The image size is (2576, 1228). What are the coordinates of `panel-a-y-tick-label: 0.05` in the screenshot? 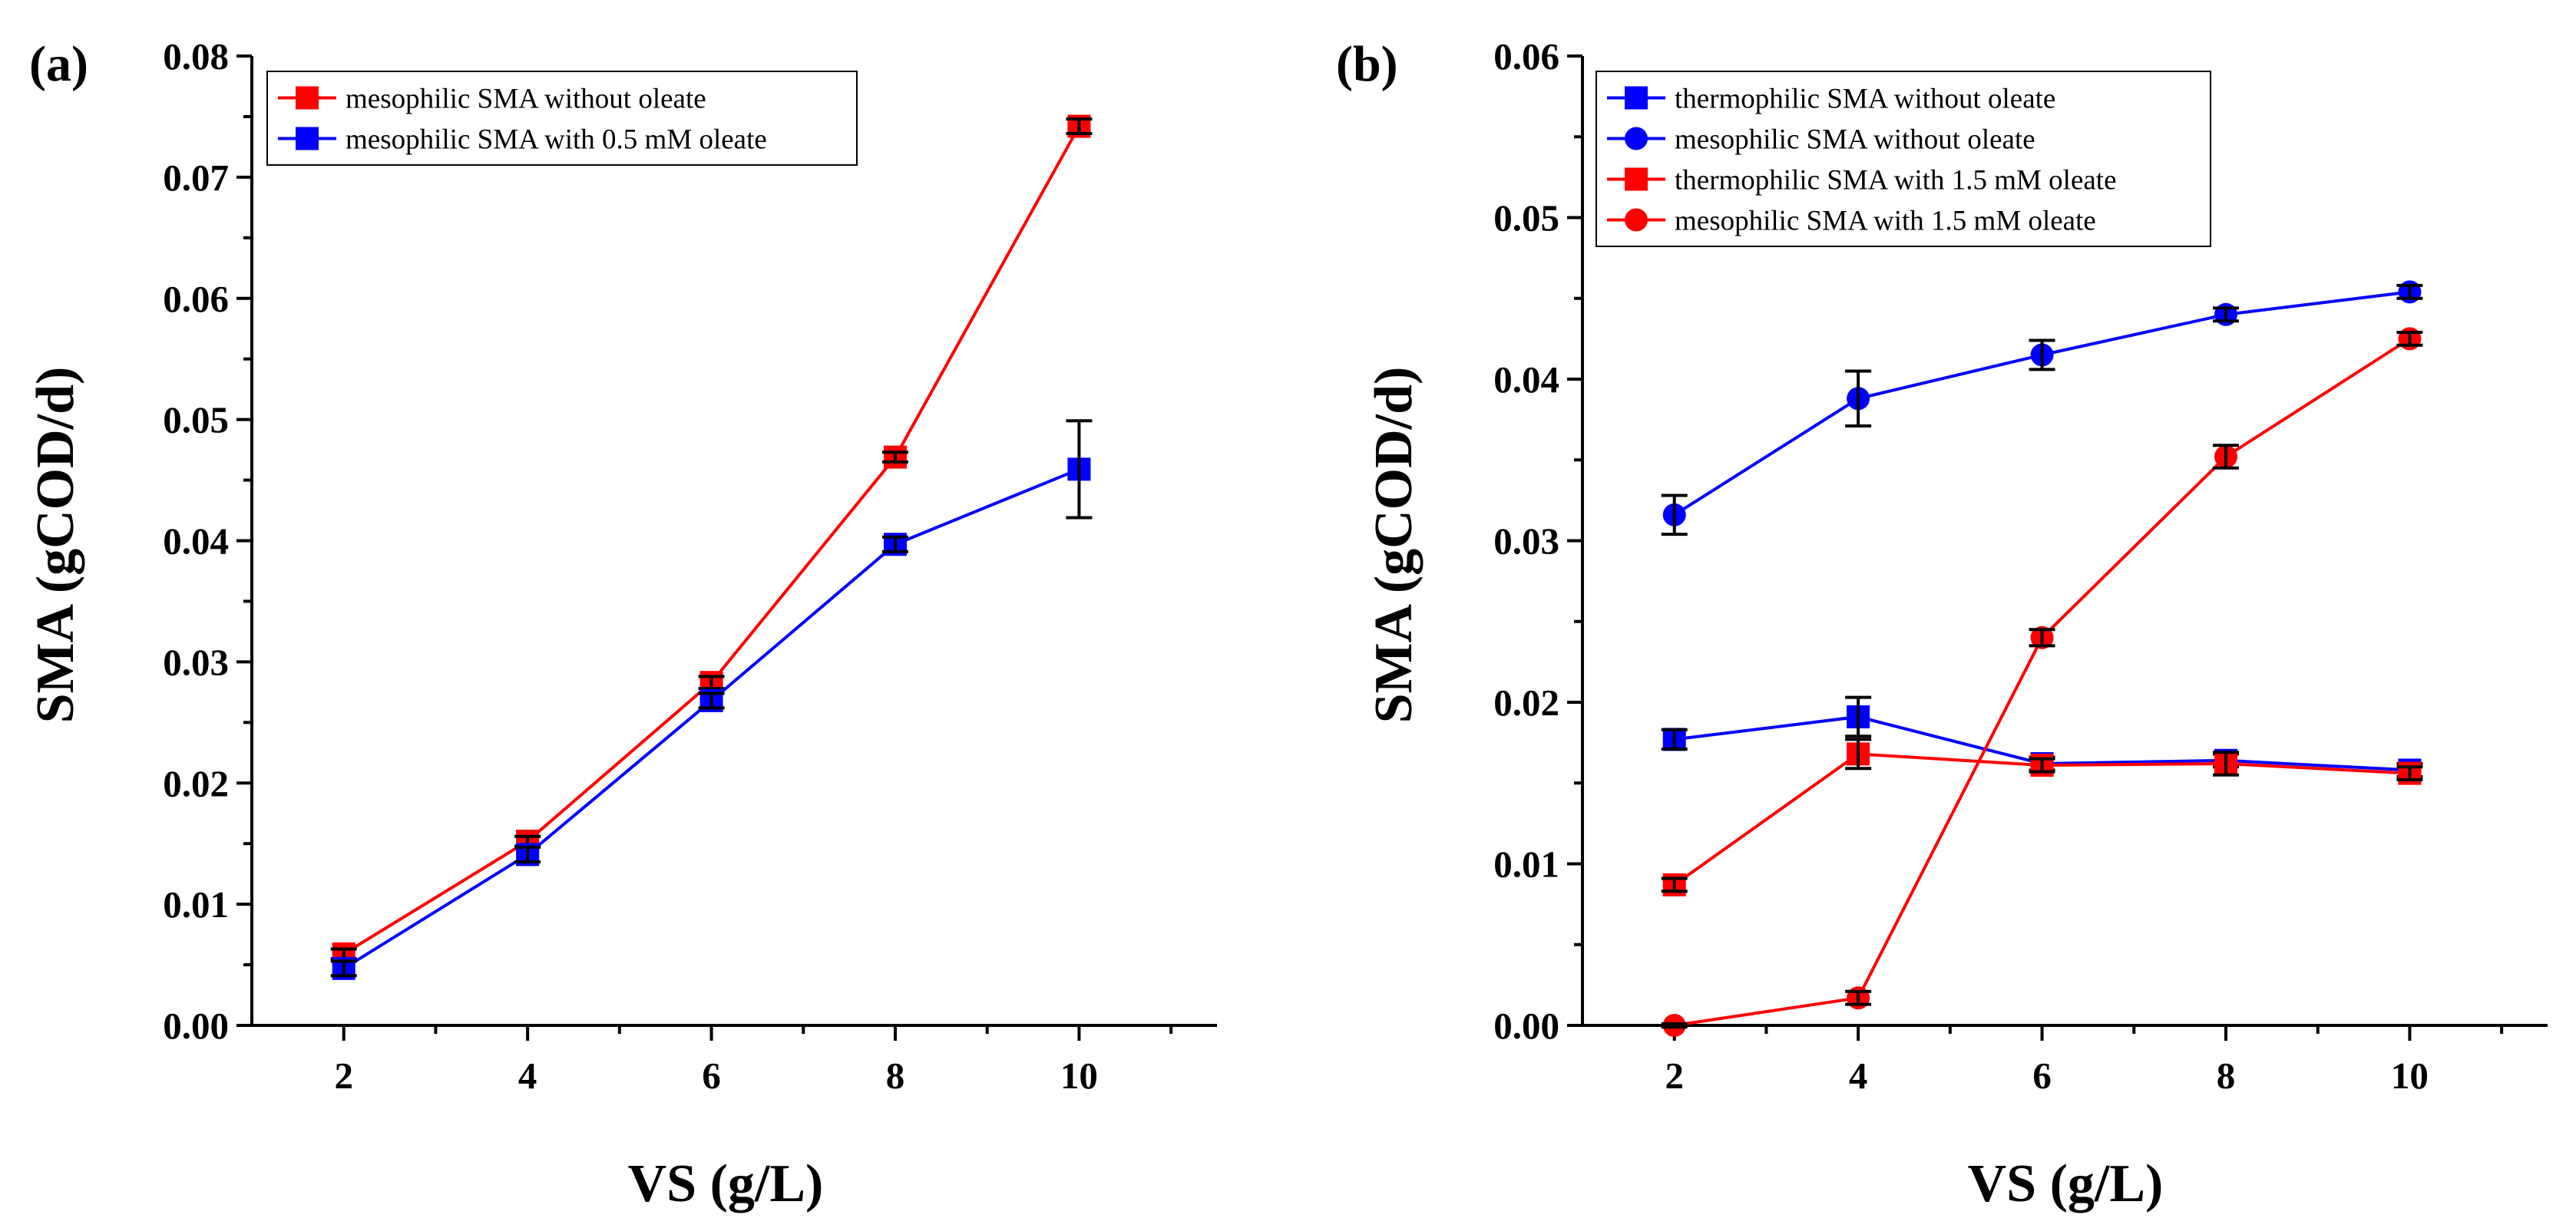 It's located at (196, 420).